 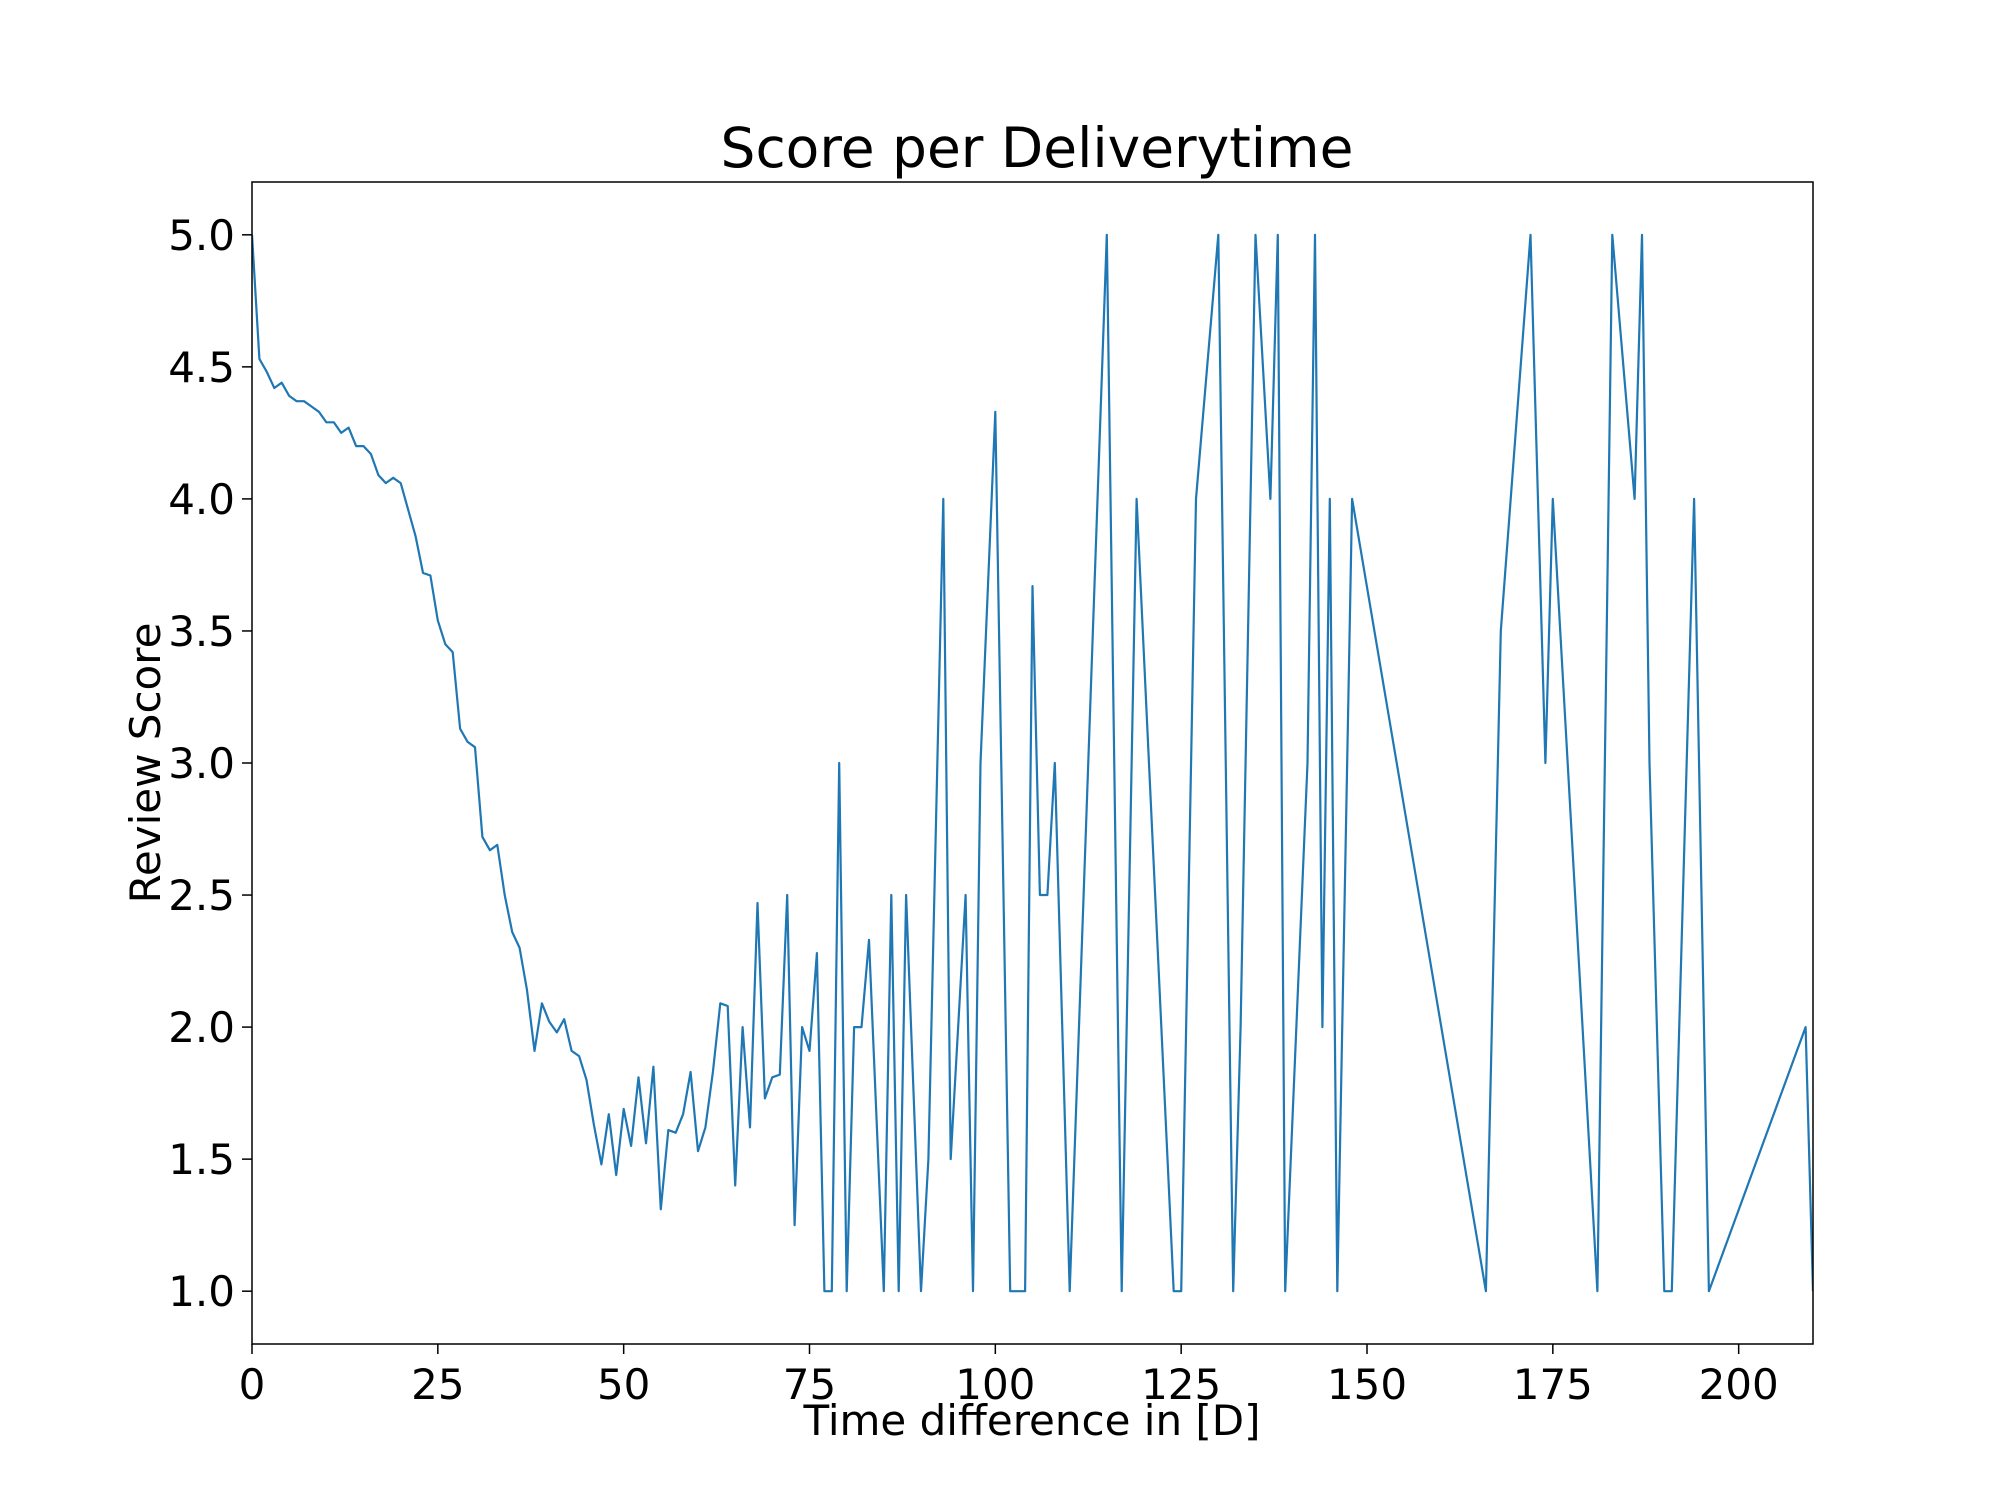 What do you see at coordinates (252, 1384) in the screenshot?
I see `x-tick-label: 0` at bounding box center [252, 1384].